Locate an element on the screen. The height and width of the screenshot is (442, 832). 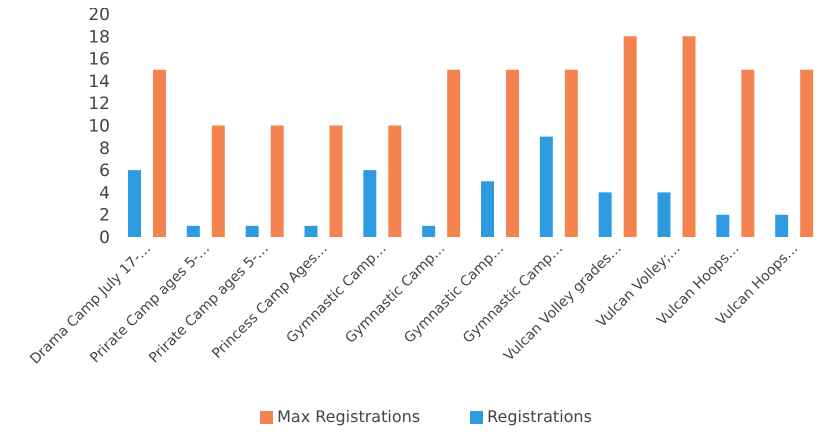
legend-label: Max Registrations is located at coordinates (348, 416).